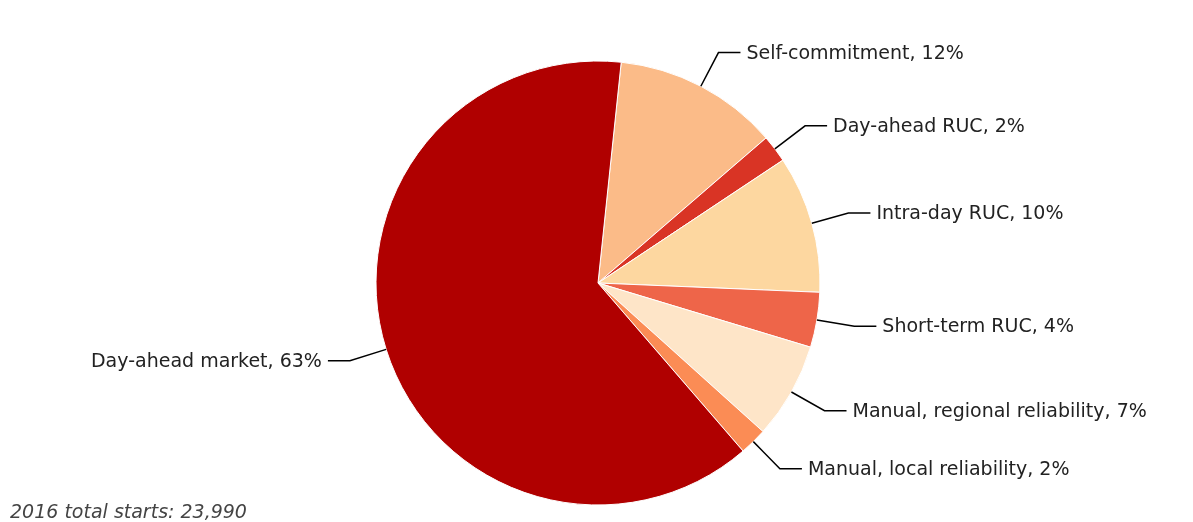  What do you see at coordinates (128, 511) in the screenshot?
I see `text: 2016 total starts: 23,990` at bounding box center [128, 511].